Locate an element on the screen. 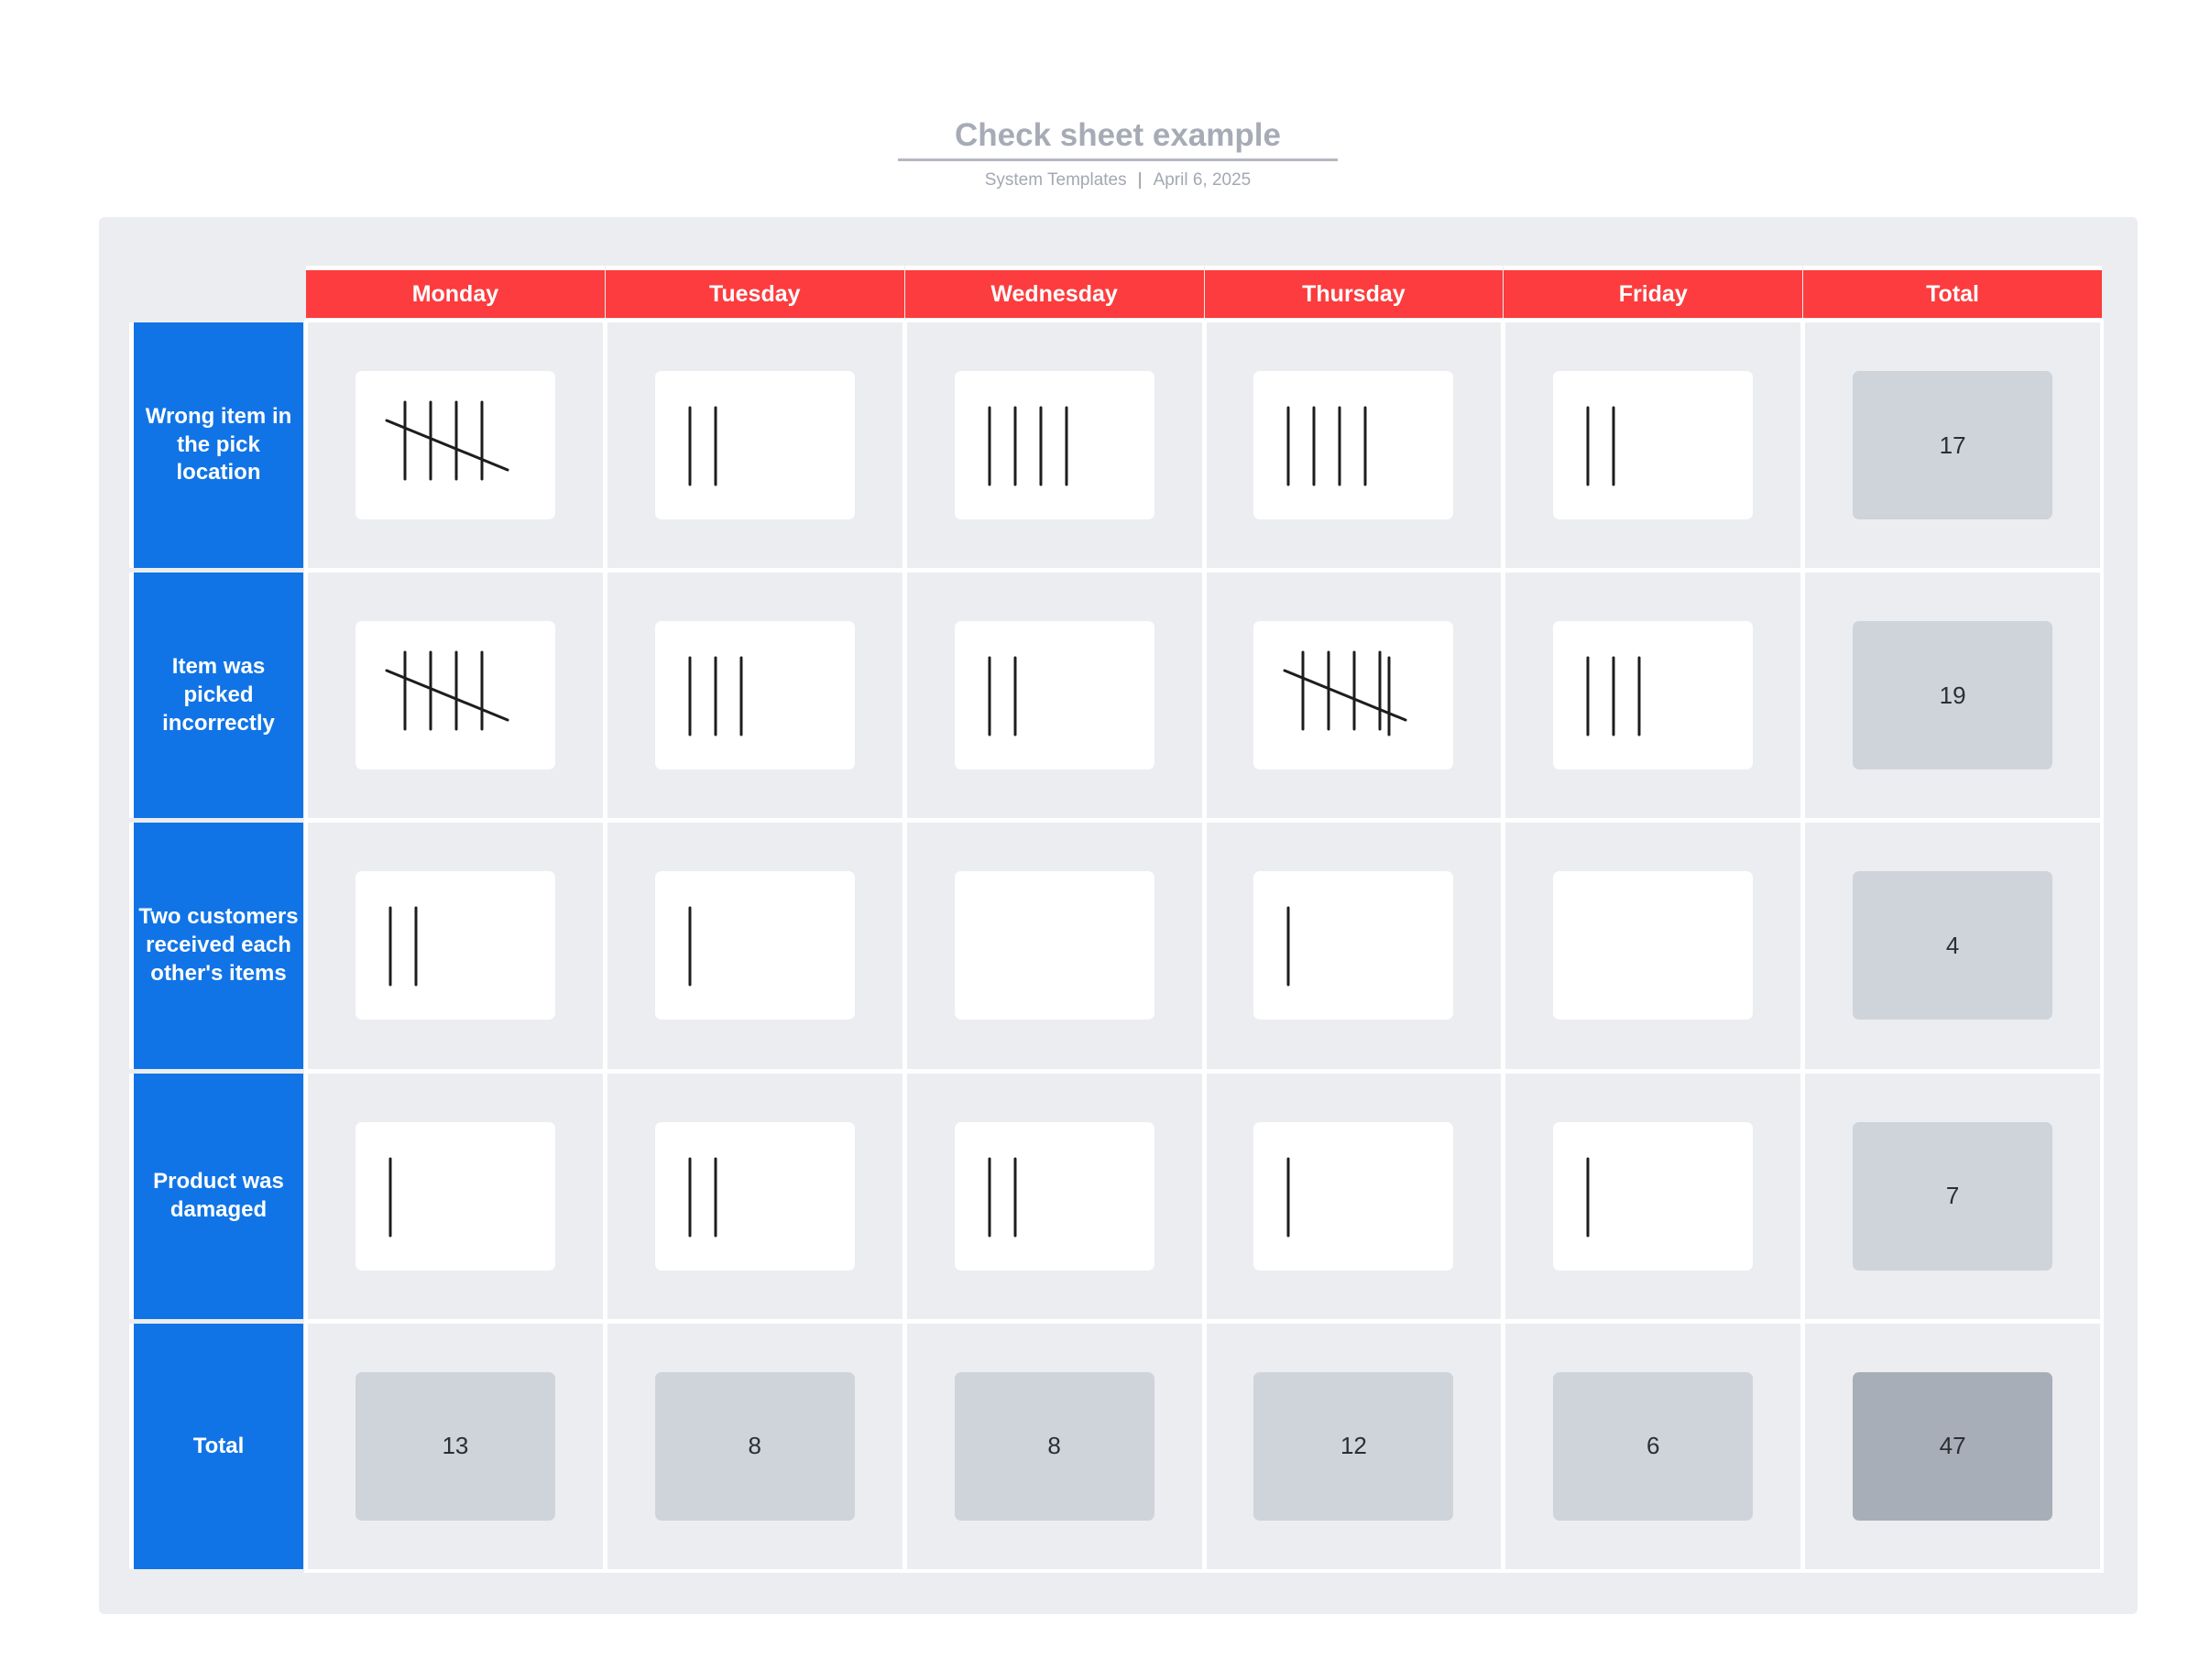  document-title: Check sheet example is located at coordinates (1118, 139).